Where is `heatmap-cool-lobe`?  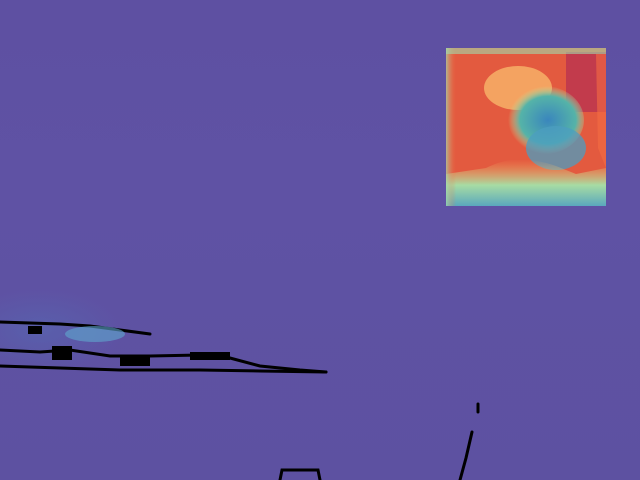 heatmap-cool-lobe is located at coordinates (556, 148).